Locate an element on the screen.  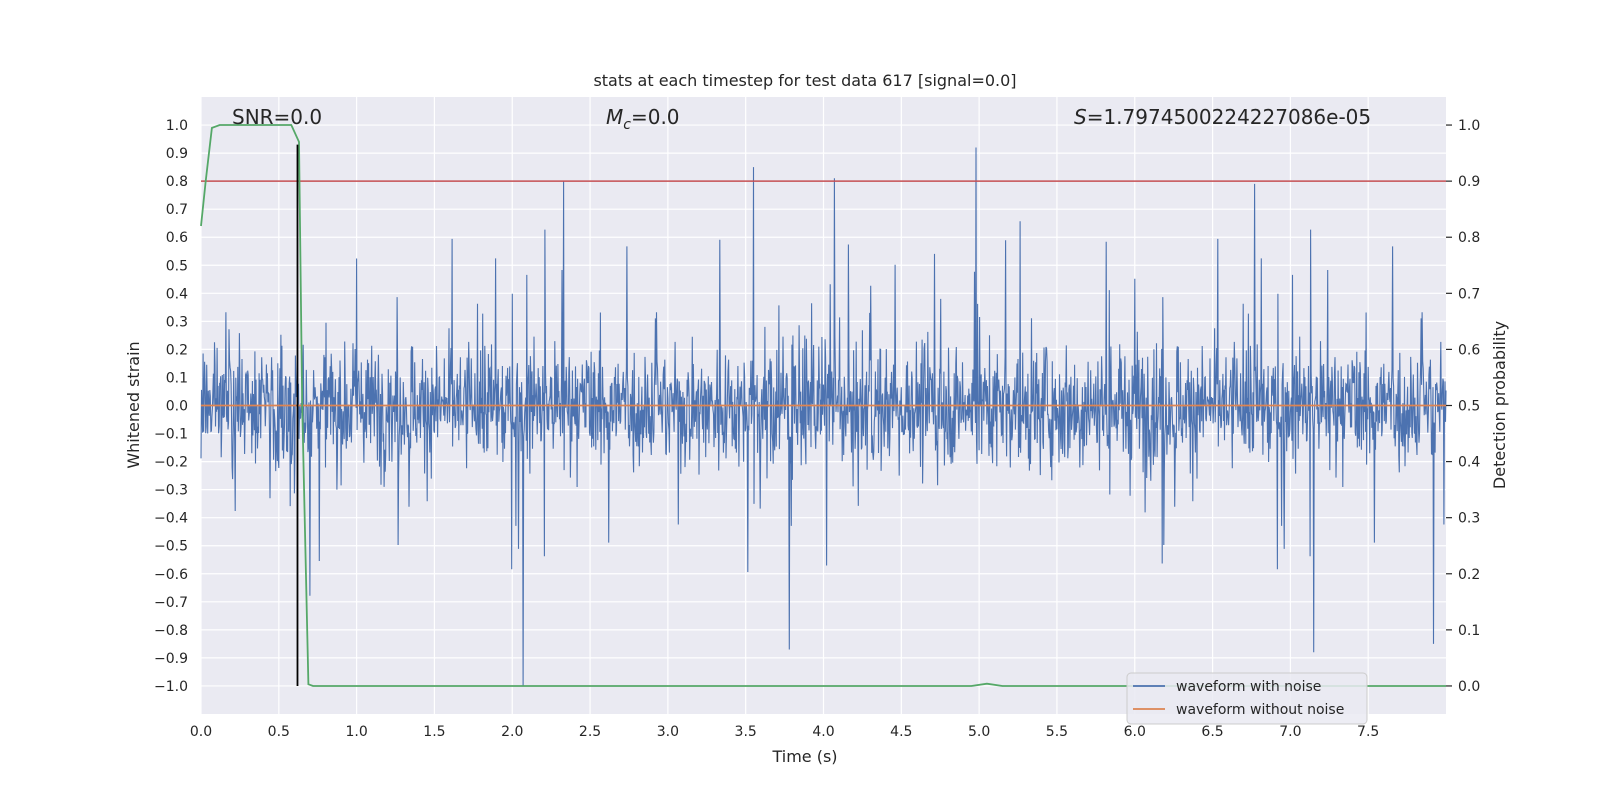
x-tick-label: 7.0 is located at coordinates (1290, 732).